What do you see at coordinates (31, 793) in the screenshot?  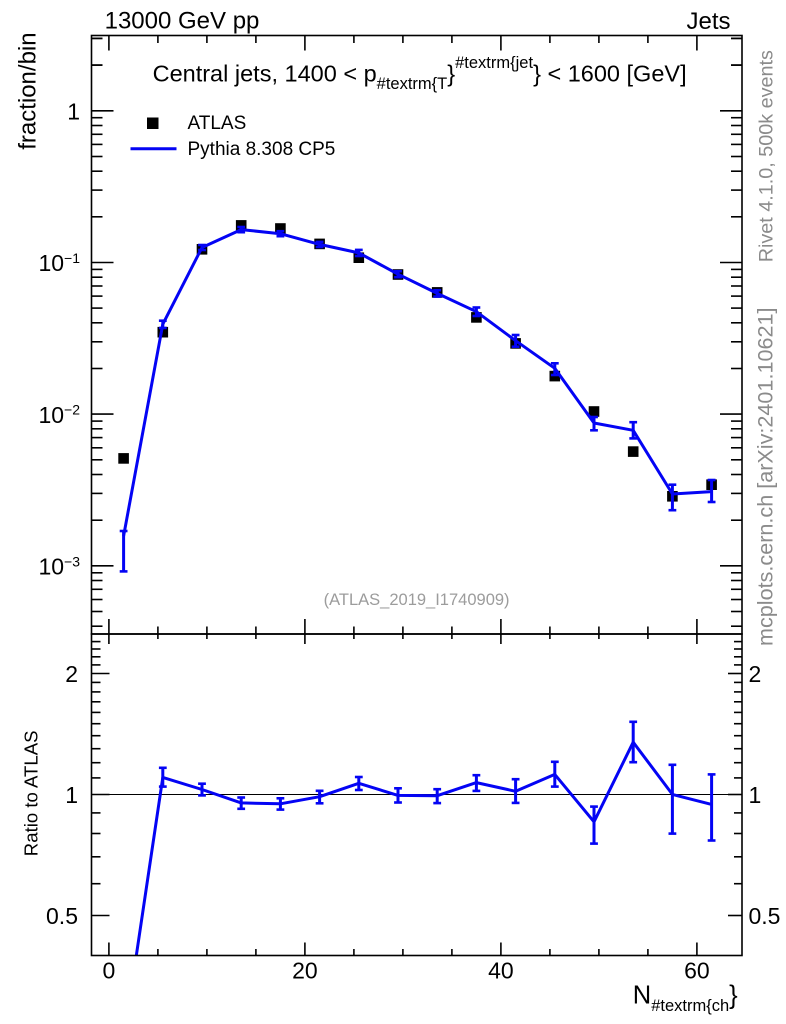 I see `svg-text: Ratio to ATLAS` at bounding box center [31, 793].